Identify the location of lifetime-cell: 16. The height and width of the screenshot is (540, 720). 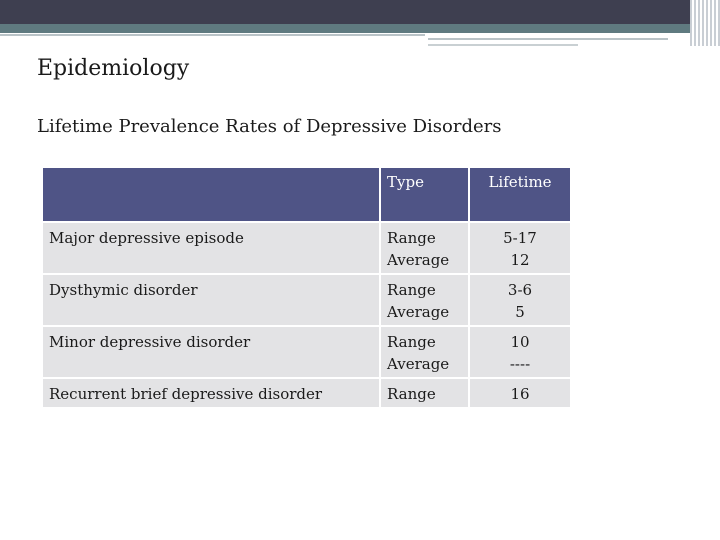
(520, 392).